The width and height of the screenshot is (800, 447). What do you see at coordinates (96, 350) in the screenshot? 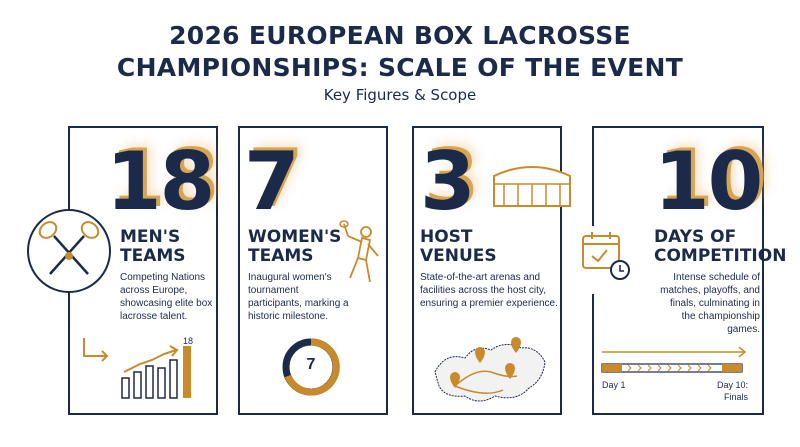
I see `growth-arrow-icon` at bounding box center [96, 350].